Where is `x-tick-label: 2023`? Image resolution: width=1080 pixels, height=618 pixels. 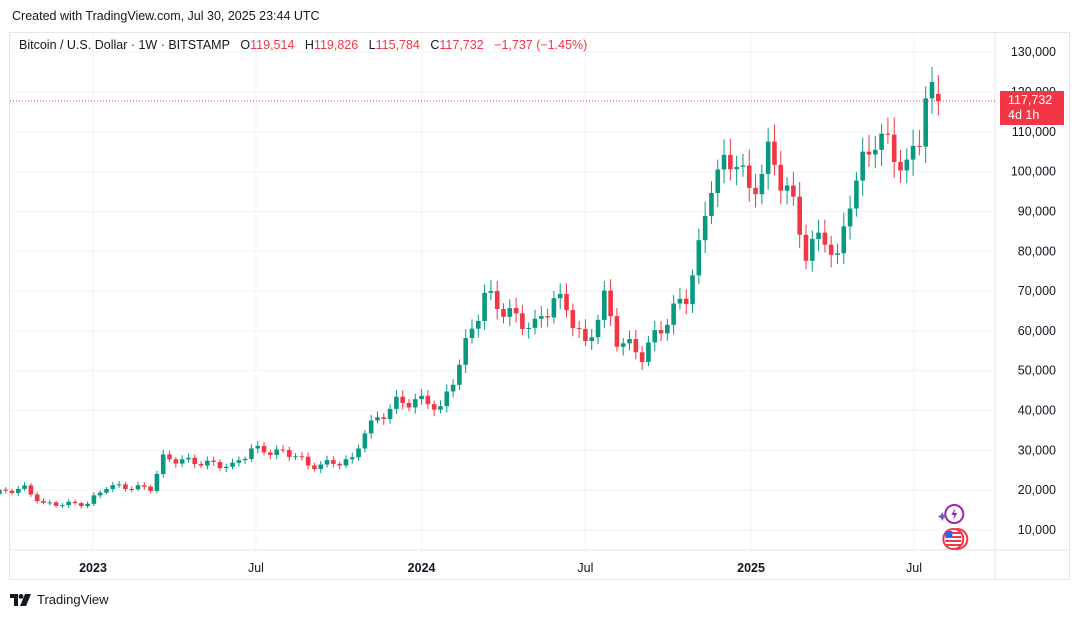 x-tick-label: 2023 is located at coordinates (93, 568).